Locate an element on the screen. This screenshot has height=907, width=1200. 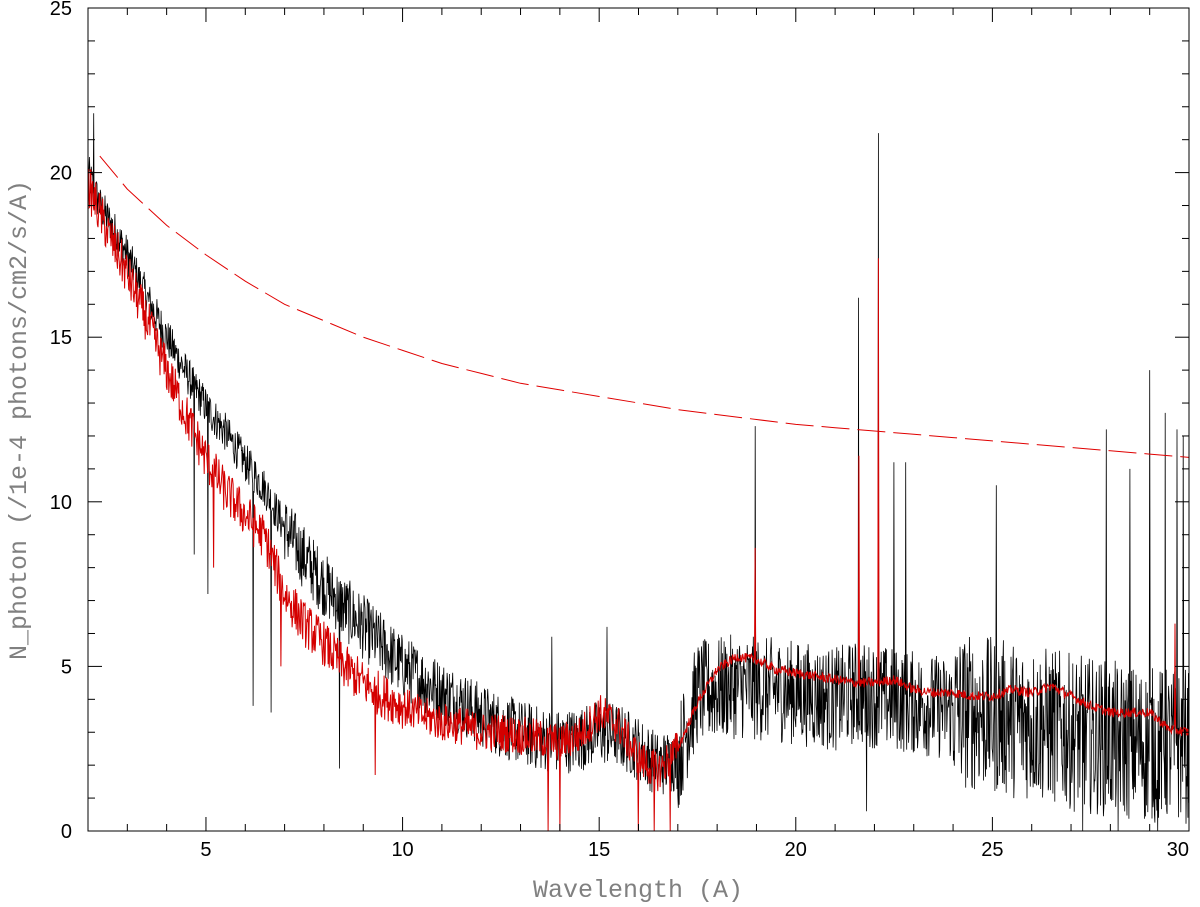
y-axis-title: N_photon (/1e-4 photons/cm2/s/A) is located at coordinates (19, 420).